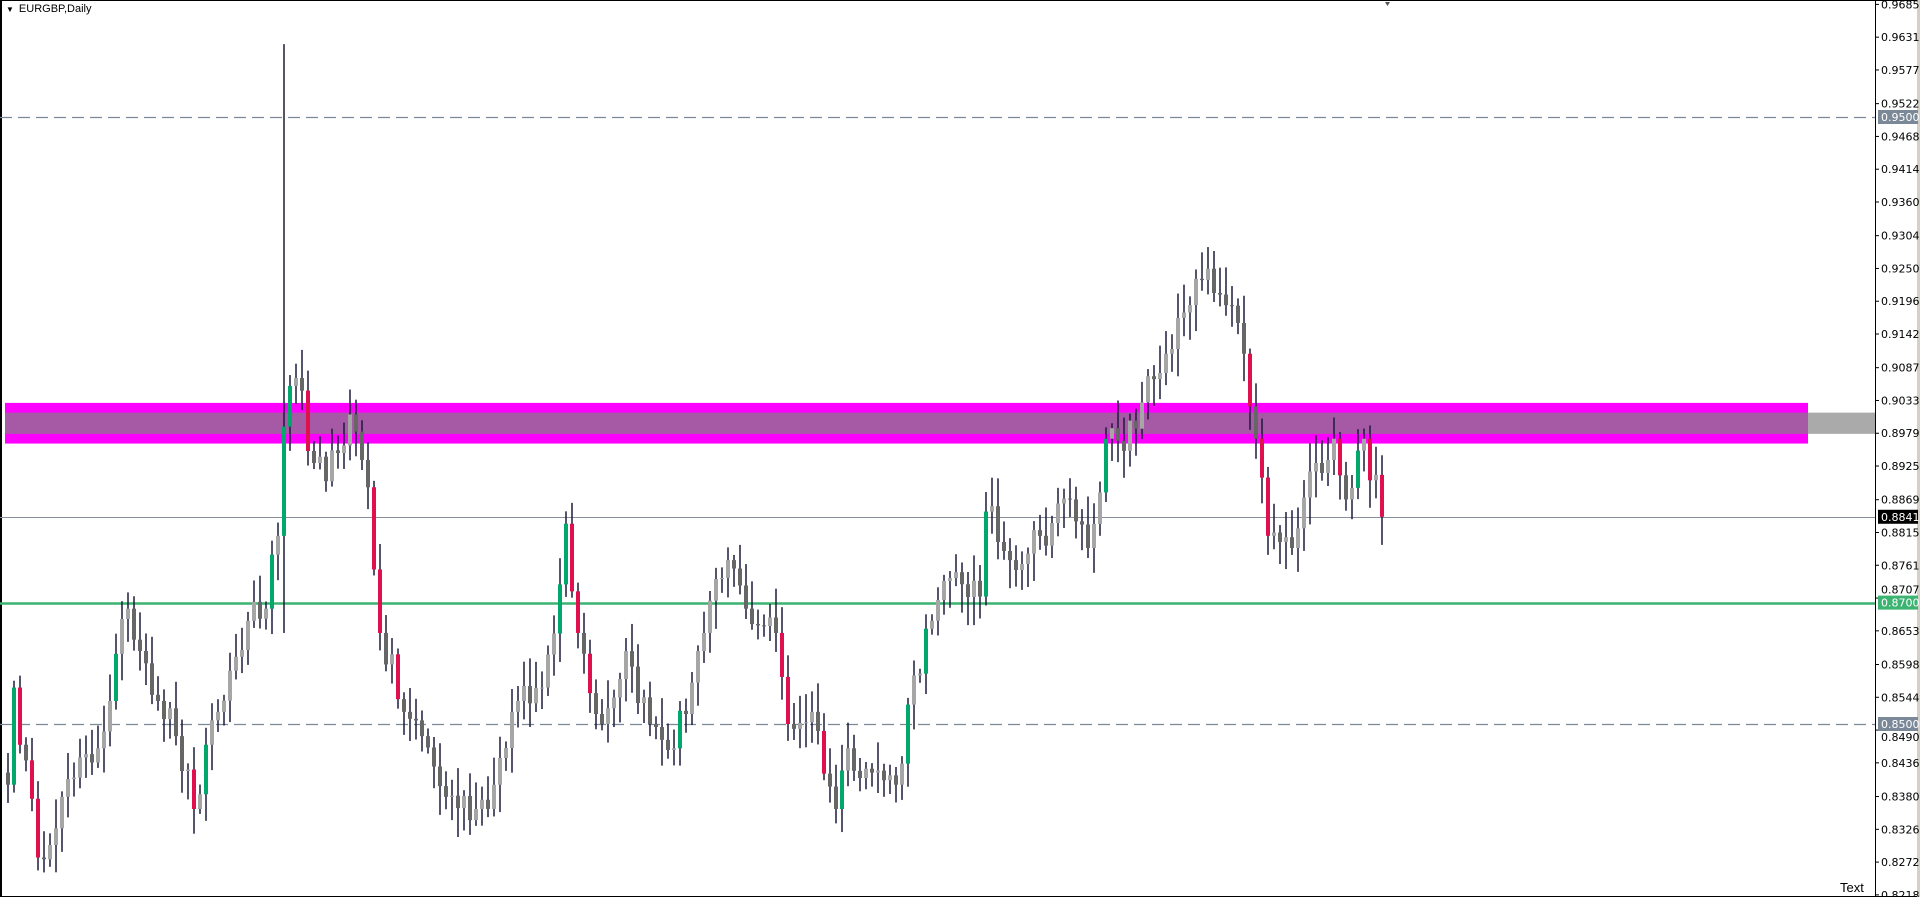 The height and width of the screenshot is (901, 1920). What do you see at coordinates (1852, 887) in the screenshot?
I see `text-object: Text` at bounding box center [1852, 887].